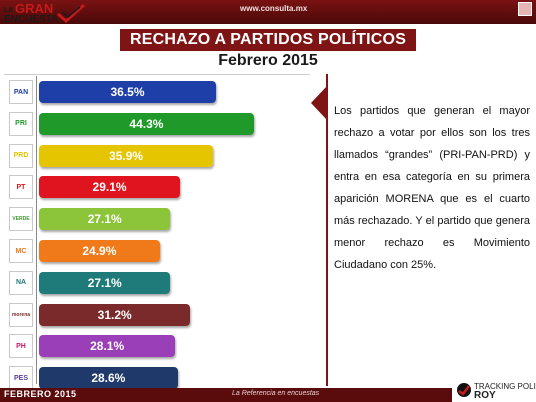 The width and height of the screenshot is (536, 402). I want to click on footer-date: FEBRERO 2015, so click(40, 394).